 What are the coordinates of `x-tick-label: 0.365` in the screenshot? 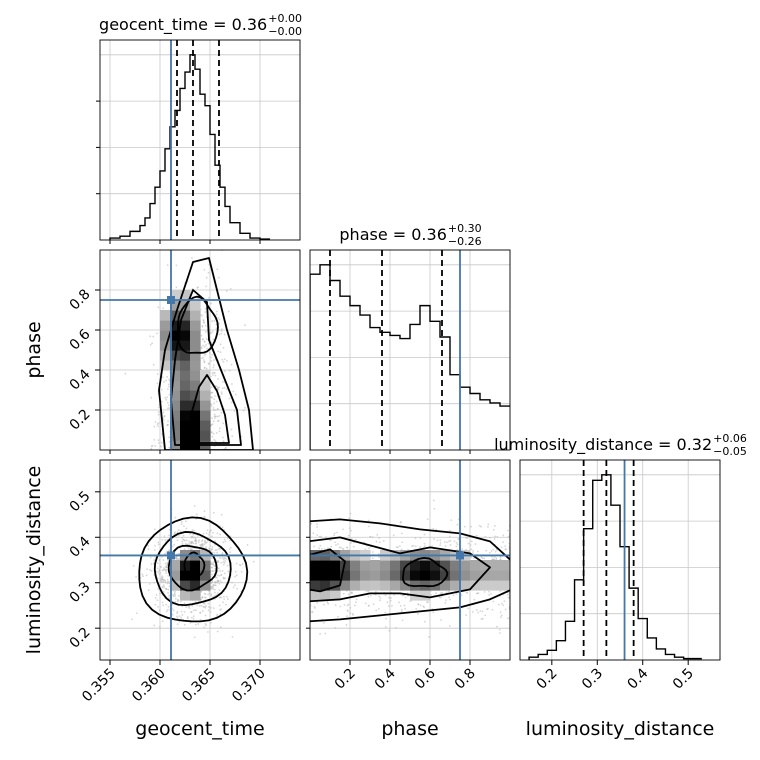 It's located at (199, 686).